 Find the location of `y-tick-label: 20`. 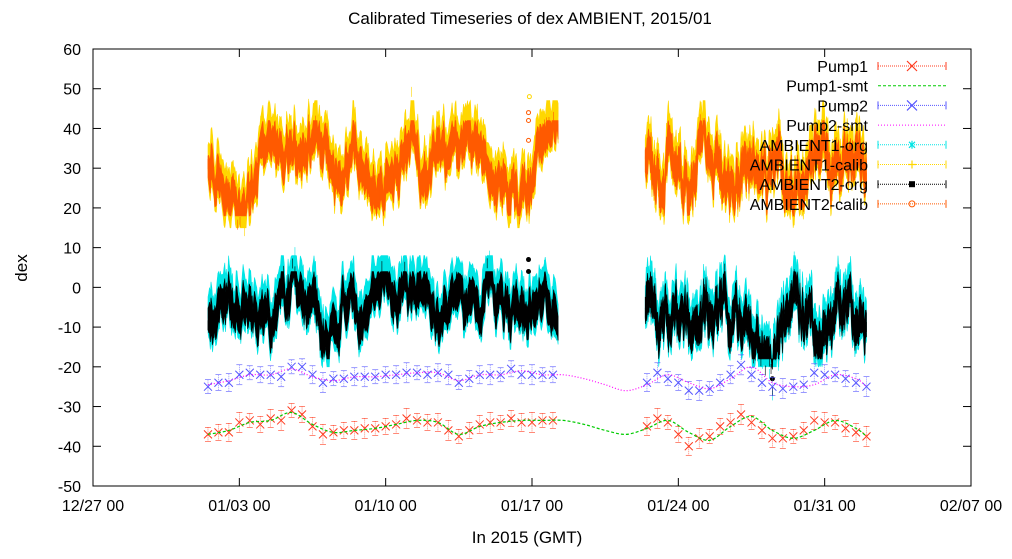

y-tick-label: 20 is located at coordinates (72, 209).